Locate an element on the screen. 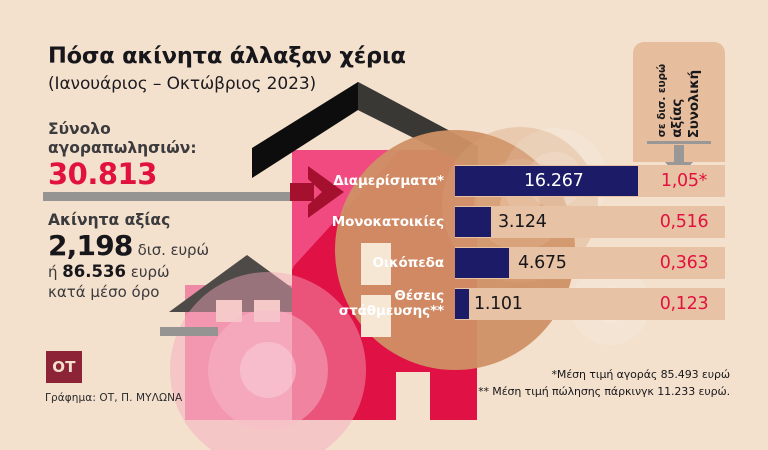 The width and height of the screenshot is (768, 450). total-label-line2: αγοραπωλησιών: is located at coordinates (122, 147).